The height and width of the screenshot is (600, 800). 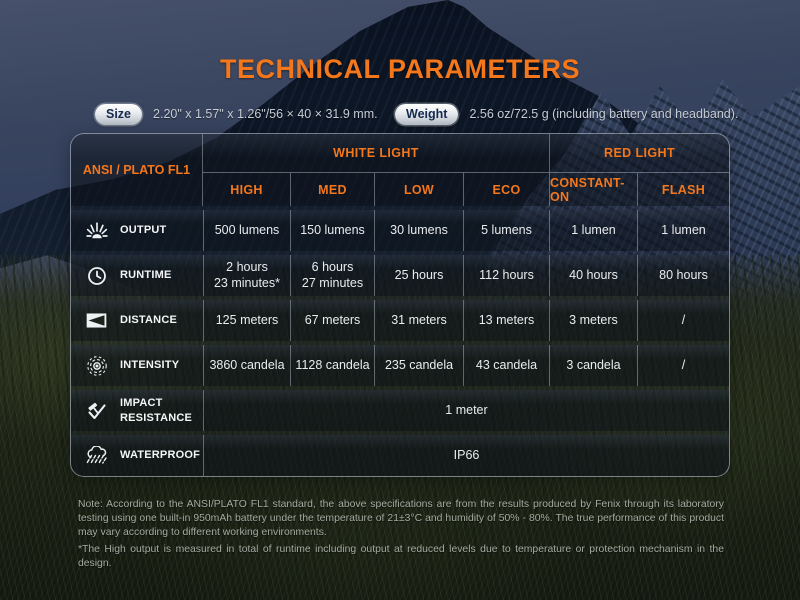 What do you see at coordinates (506, 320) in the screenshot?
I see `distance-eco: 13 meters` at bounding box center [506, 320].